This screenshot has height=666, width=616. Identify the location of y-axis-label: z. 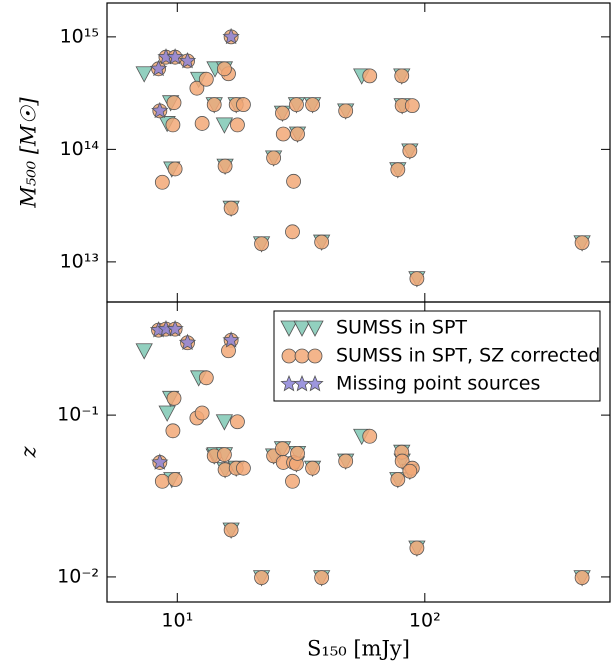
(29, 452).